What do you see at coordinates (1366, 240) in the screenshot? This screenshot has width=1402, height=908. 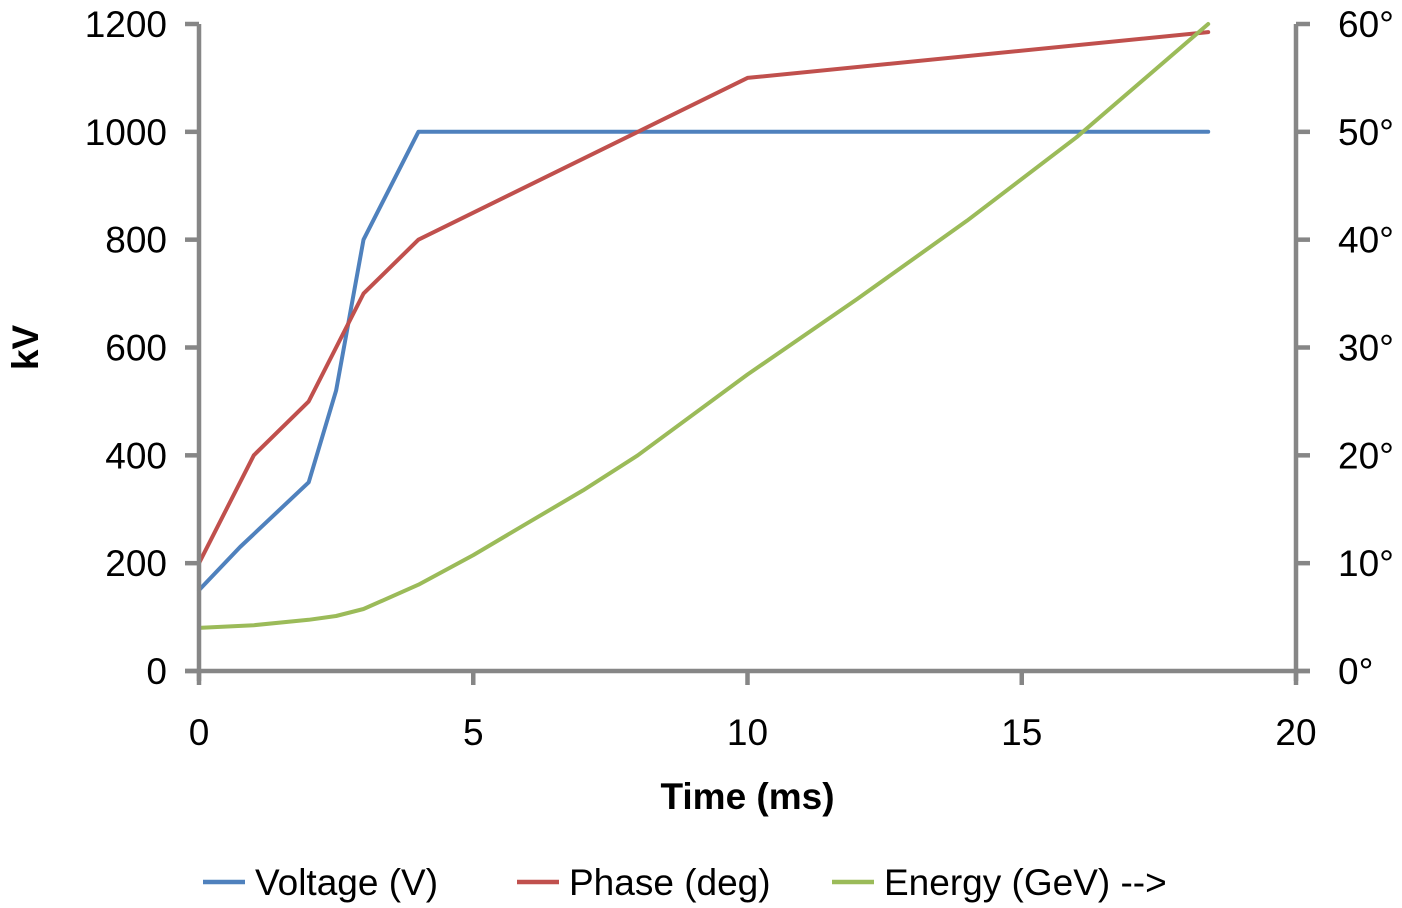 I see `y2-tick-label: 40°` at bounding box center [1366, 240].